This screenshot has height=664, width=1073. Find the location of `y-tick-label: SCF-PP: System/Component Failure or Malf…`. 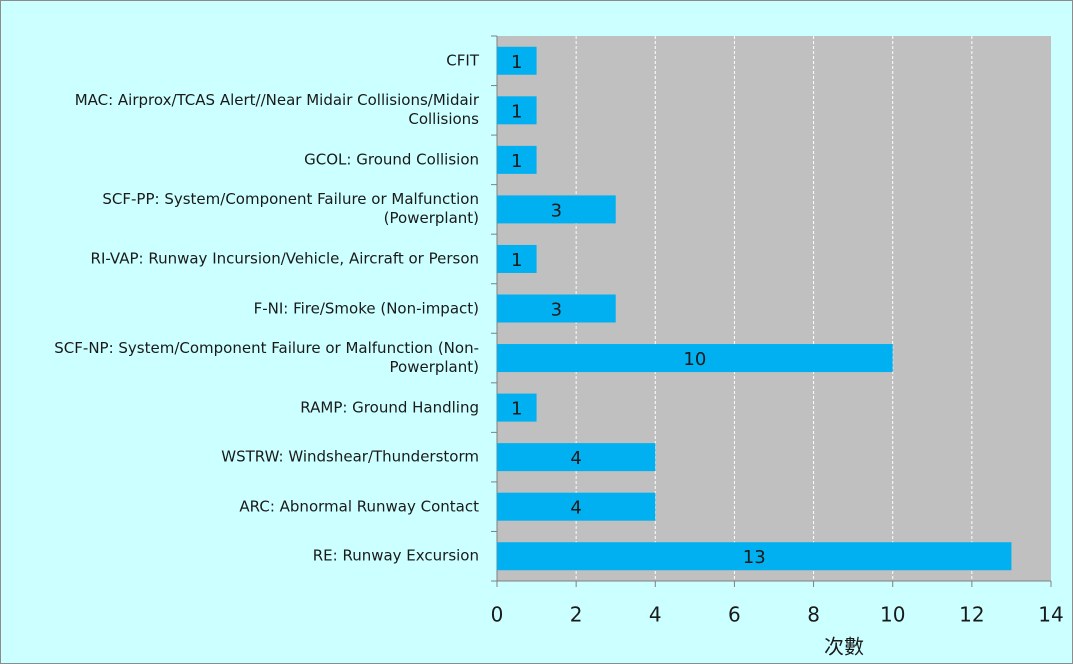

y-tick-label: SCF-PP: System/Component Failure or Malf… is located at coordinates (290, 209).